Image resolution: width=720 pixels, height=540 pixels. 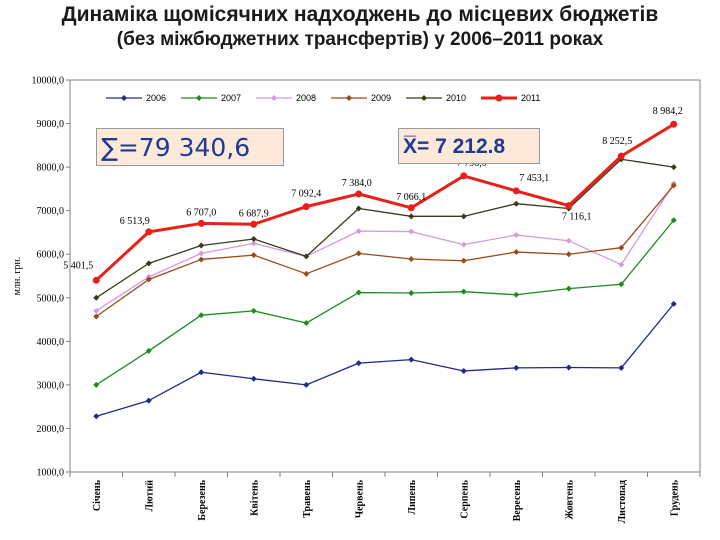 I want to click on x-tick-label: Жовтень, so click(x=569, y=499).